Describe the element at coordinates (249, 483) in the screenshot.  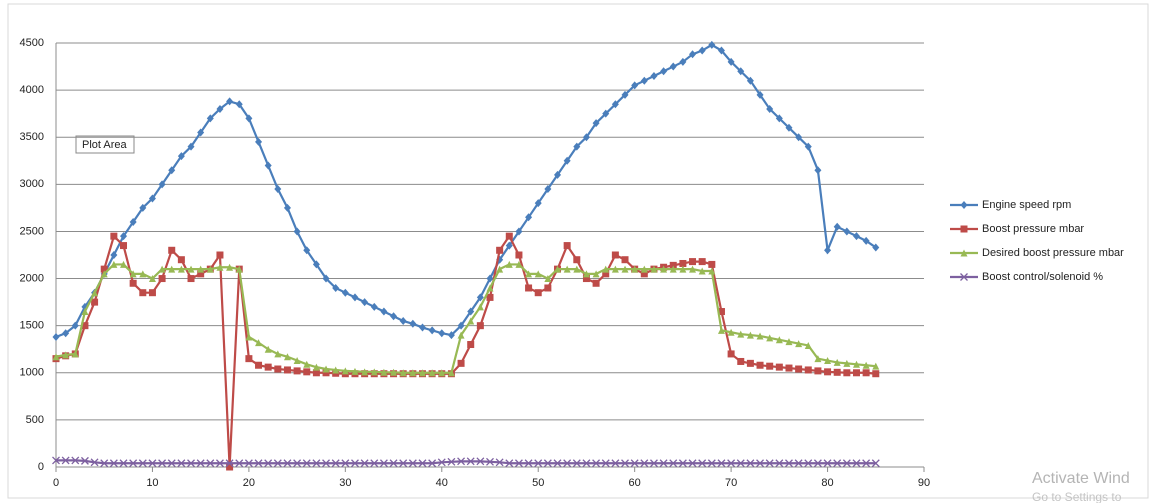
I see `x-tick-label: 20` at that location.